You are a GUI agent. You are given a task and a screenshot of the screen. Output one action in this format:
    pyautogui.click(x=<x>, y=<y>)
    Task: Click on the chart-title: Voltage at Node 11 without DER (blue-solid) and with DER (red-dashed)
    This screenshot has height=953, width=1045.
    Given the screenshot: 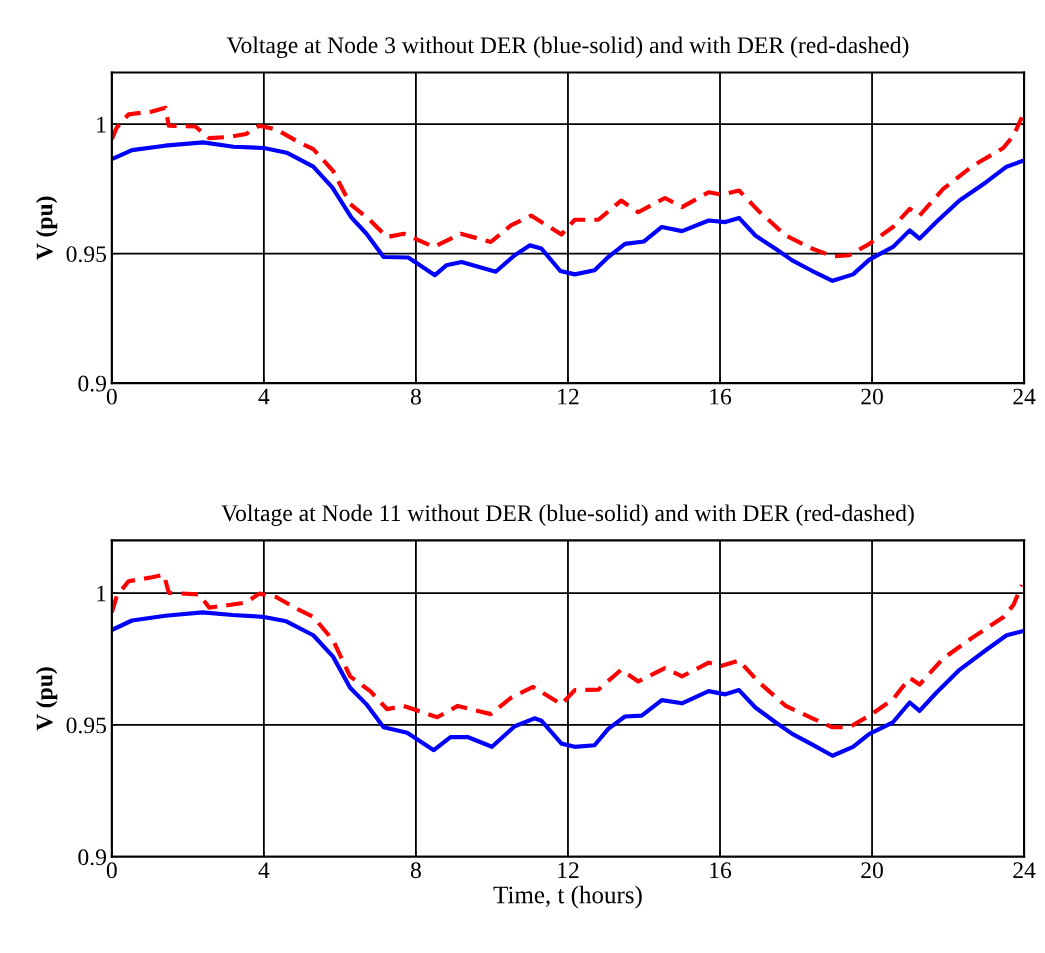 What is the action you would take?
    pyautogui.click(x=567, y=515)
    